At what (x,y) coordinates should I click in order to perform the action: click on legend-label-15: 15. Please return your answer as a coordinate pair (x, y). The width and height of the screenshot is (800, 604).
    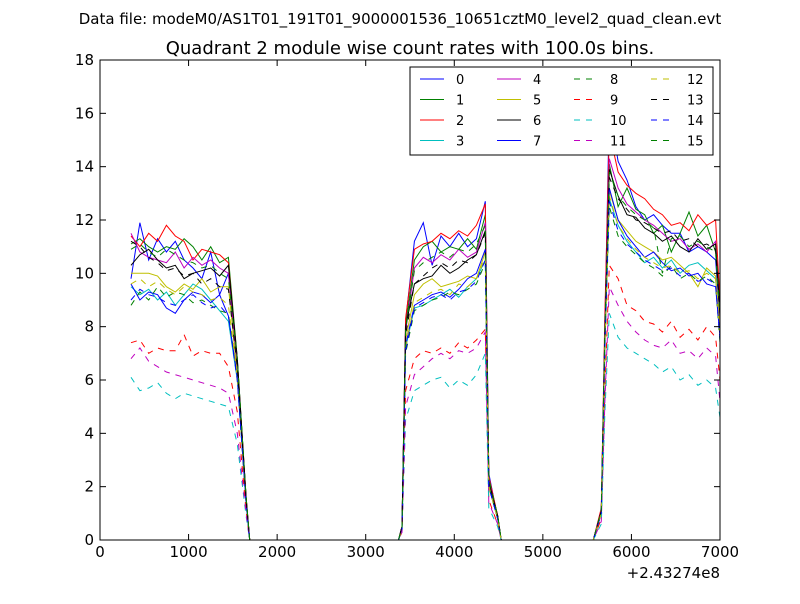
    Looking at the image, I should click on (695, 142).